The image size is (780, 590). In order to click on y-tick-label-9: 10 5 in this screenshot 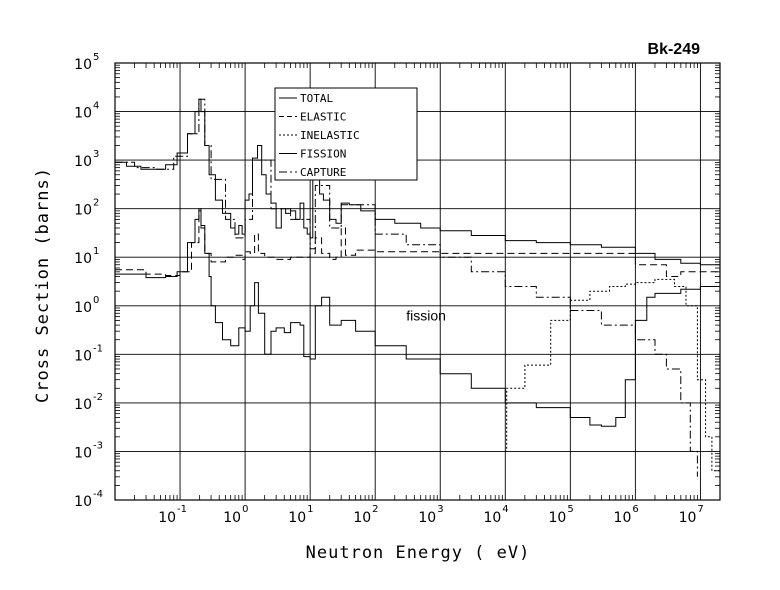, I will do `click(86, 62)`.